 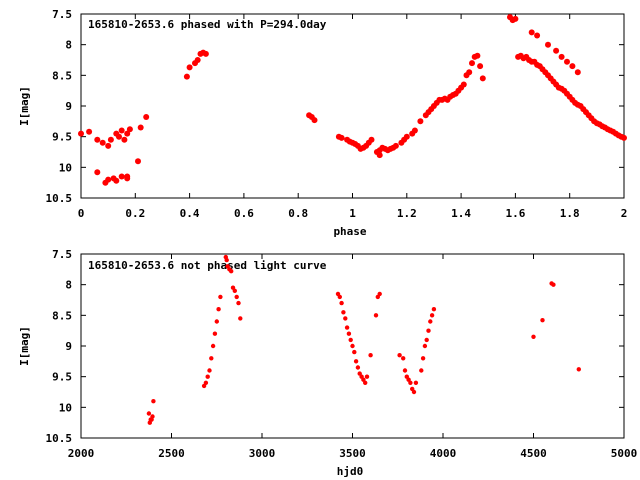 I want to click on y-tick-label: 9.5, so click(x=62, y=137).